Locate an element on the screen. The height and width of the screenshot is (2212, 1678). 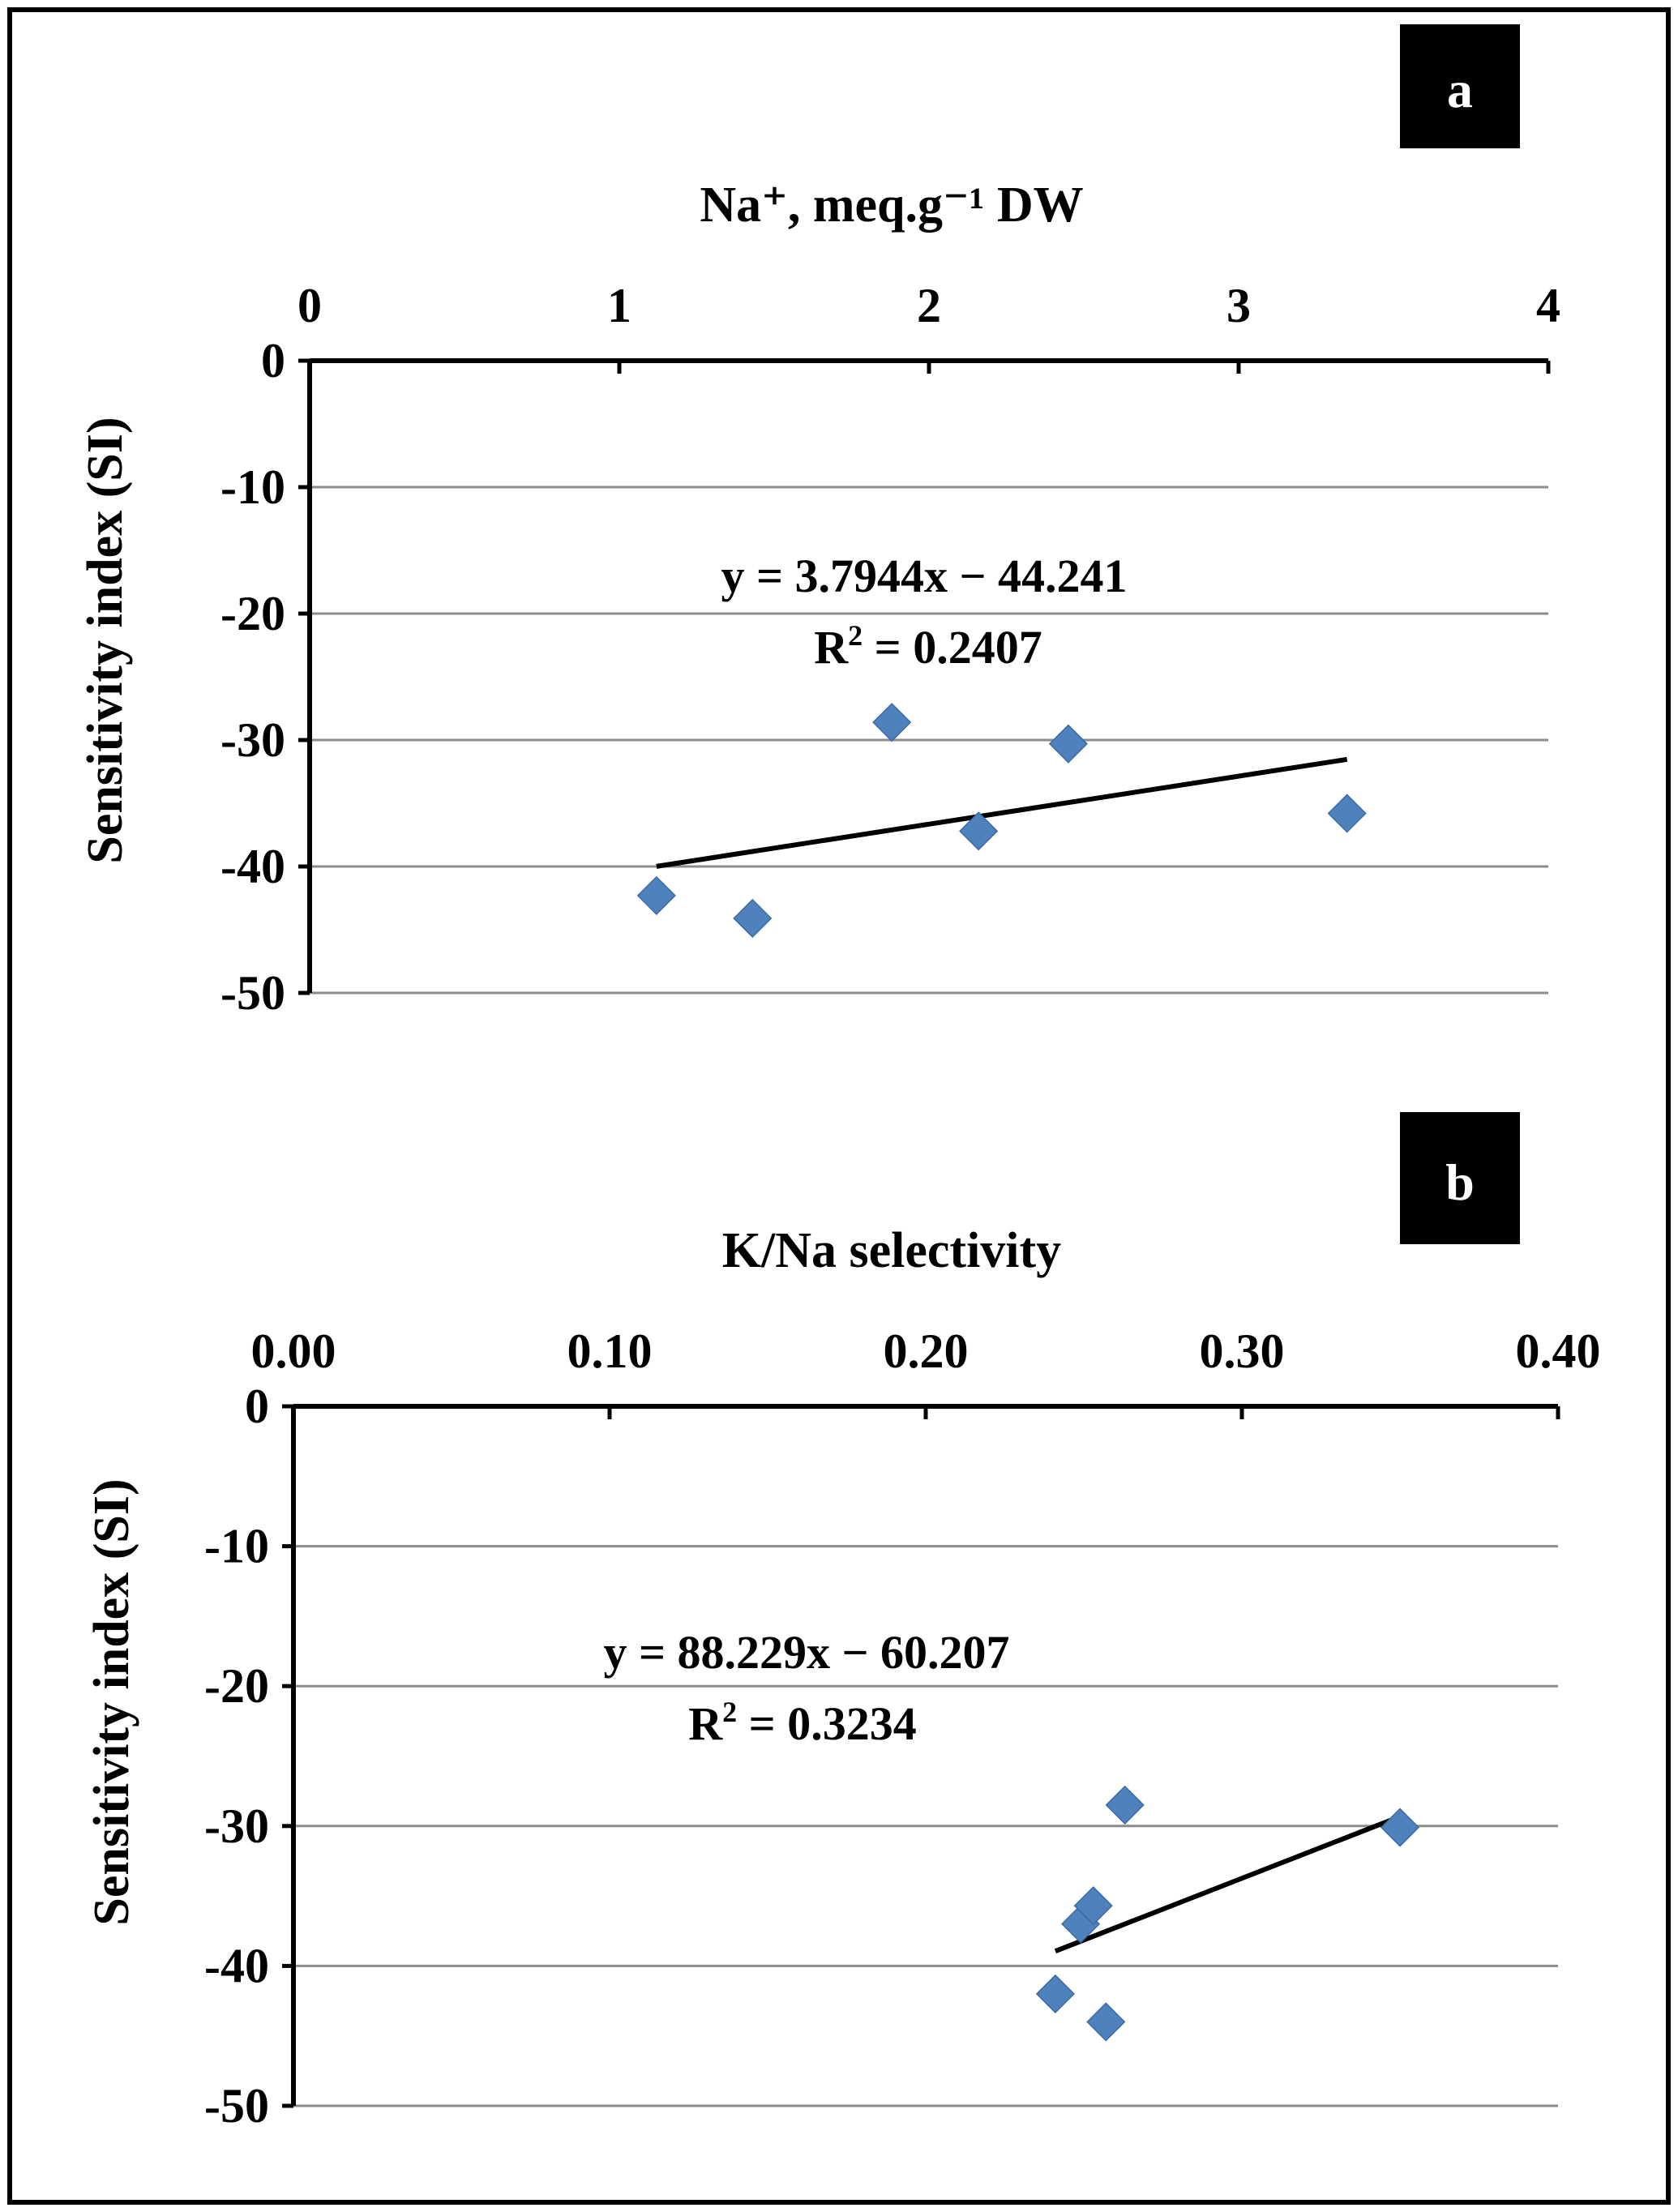
panel-b-trendline-group is located at coordinates (1228, 1884).